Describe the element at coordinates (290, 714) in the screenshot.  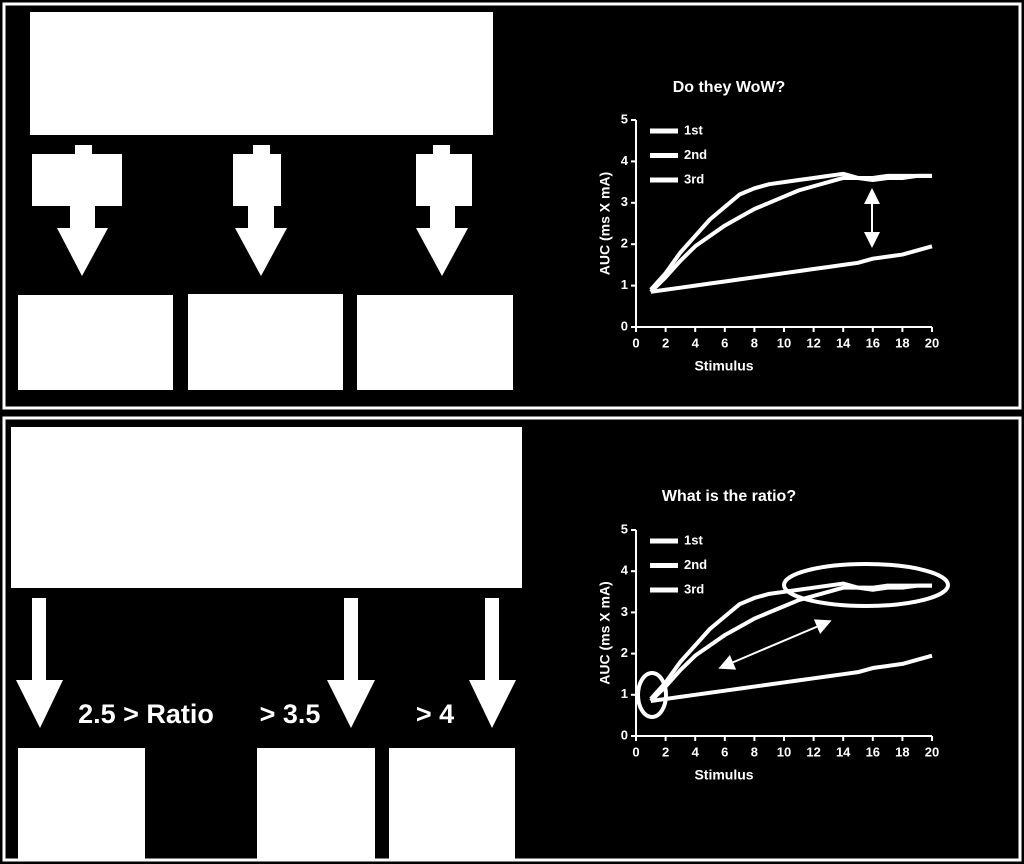
I see `ratio-label: > 3.5` at that location.